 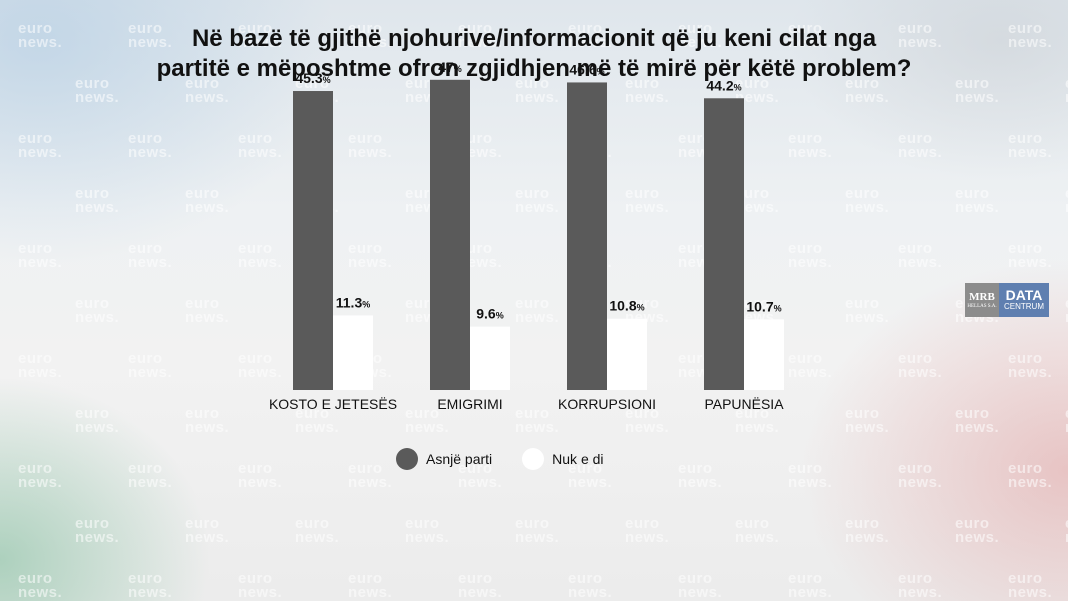 What do you see at coordinates (407, 459) in the screenshot?
I see `legend-swatch-asnje-parti` at bounding box center [407, 459].